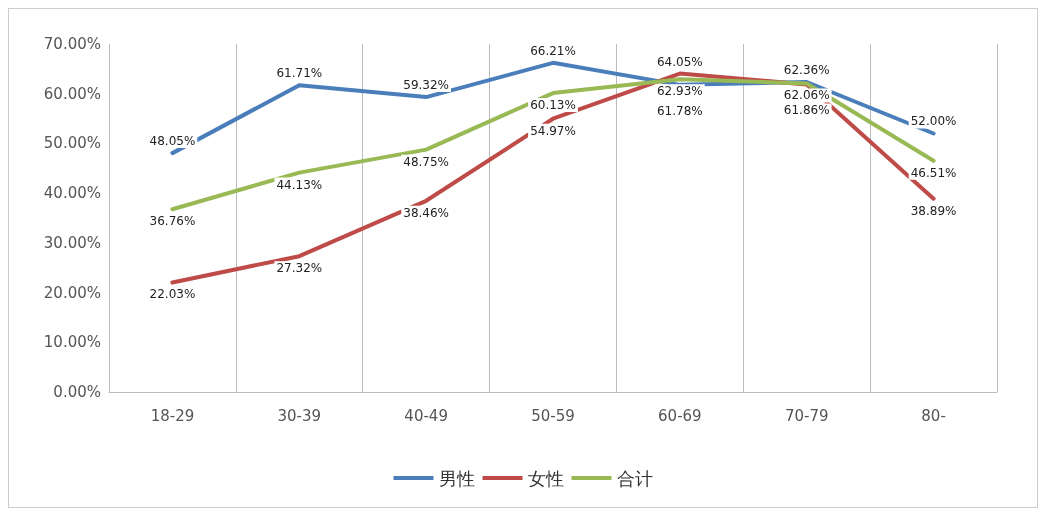 The width and height of the screenshot is (1046, 519). Describe the element at coordinates (426, 161) in the screenshot. I see `data-label: 48.75%` at that location.